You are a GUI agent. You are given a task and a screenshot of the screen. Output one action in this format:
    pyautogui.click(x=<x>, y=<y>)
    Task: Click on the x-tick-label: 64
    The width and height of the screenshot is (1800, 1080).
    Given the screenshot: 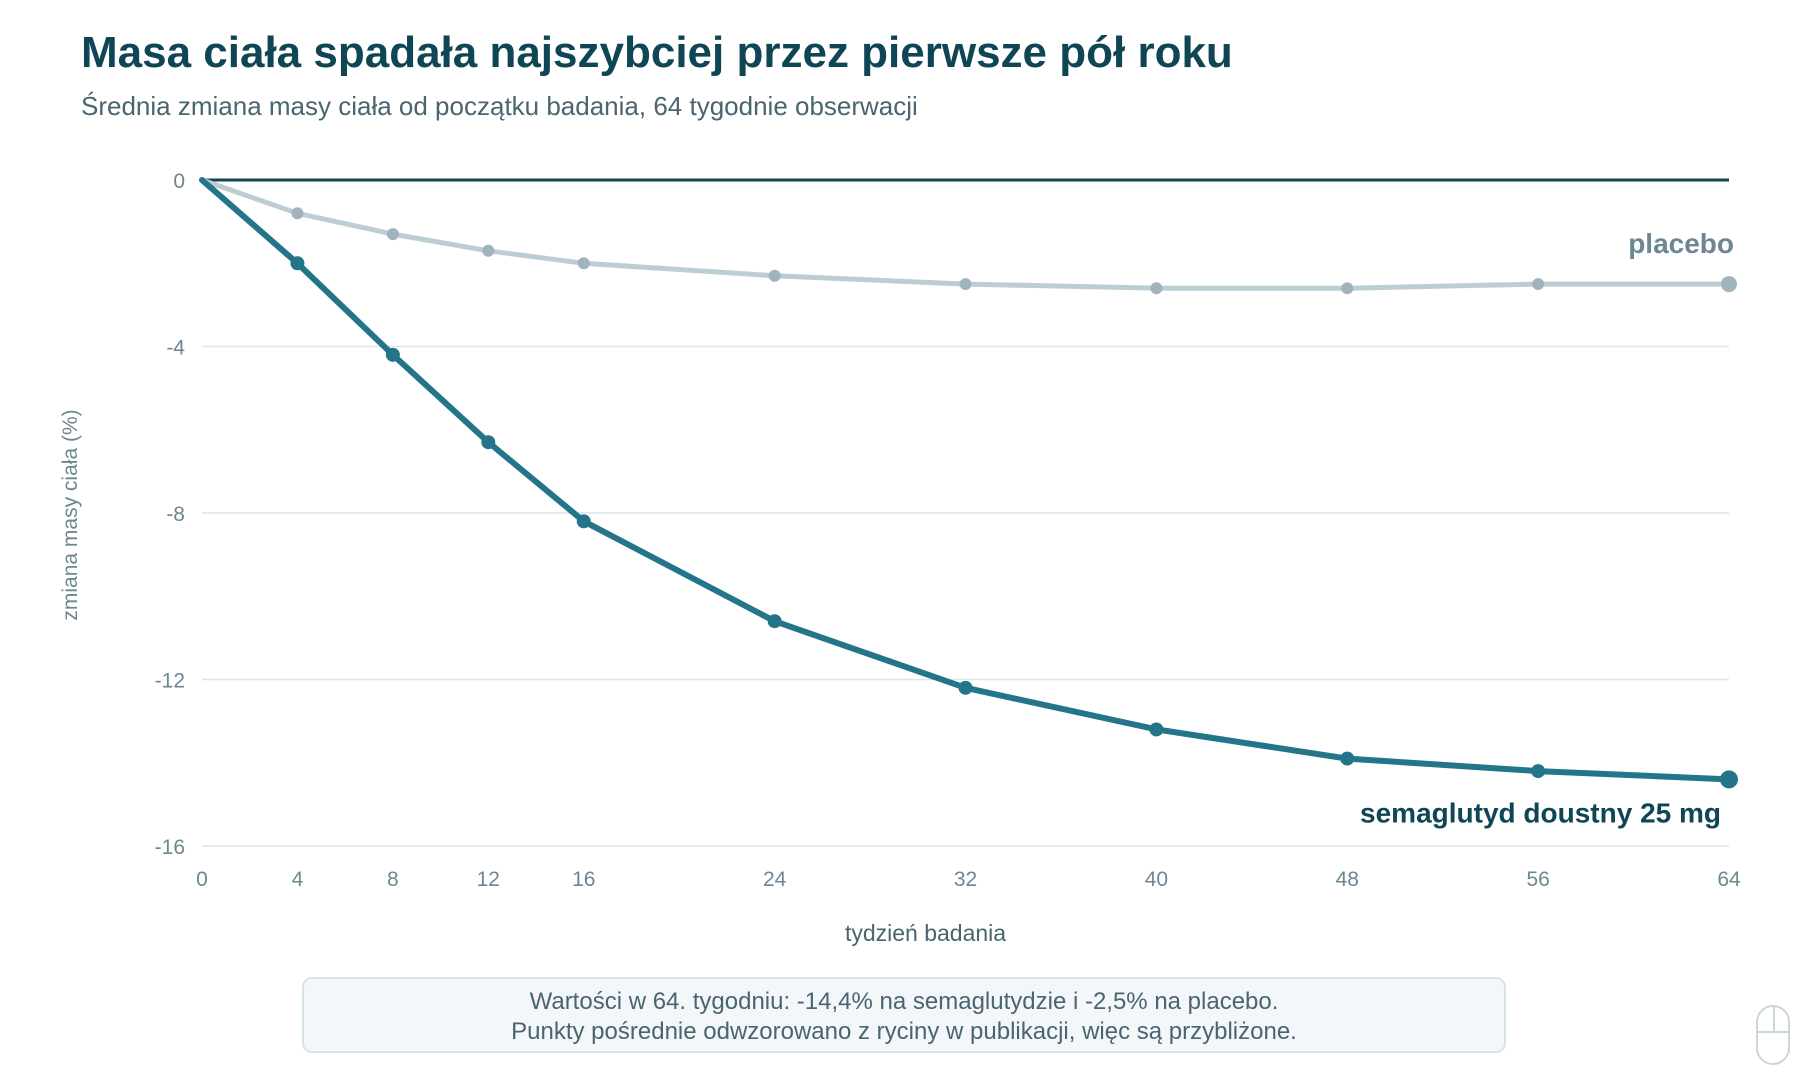 What is the action you would take?
    pyautogui.click(x=1729, y=879)
    